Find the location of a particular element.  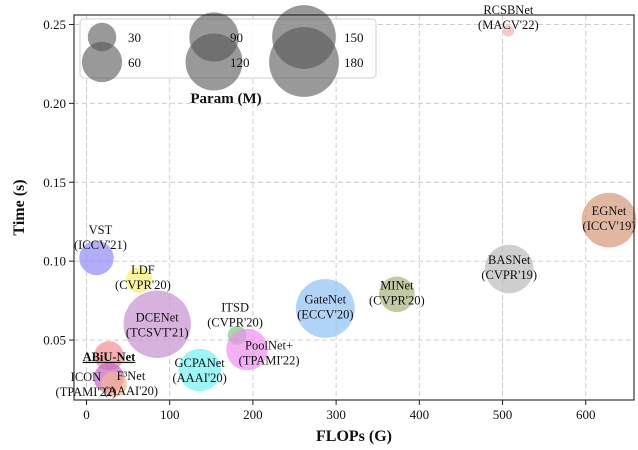

point-label-basnet: BASNet is located at coordinates (509, 260).